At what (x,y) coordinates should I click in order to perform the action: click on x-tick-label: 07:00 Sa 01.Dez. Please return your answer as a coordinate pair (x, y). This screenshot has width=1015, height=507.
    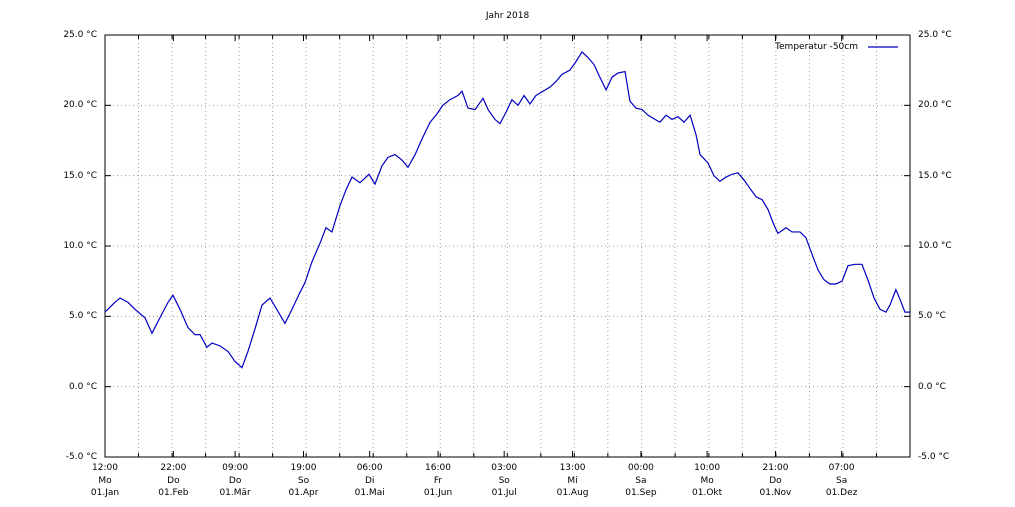
    Looking at the image, I should click on (841, 480).